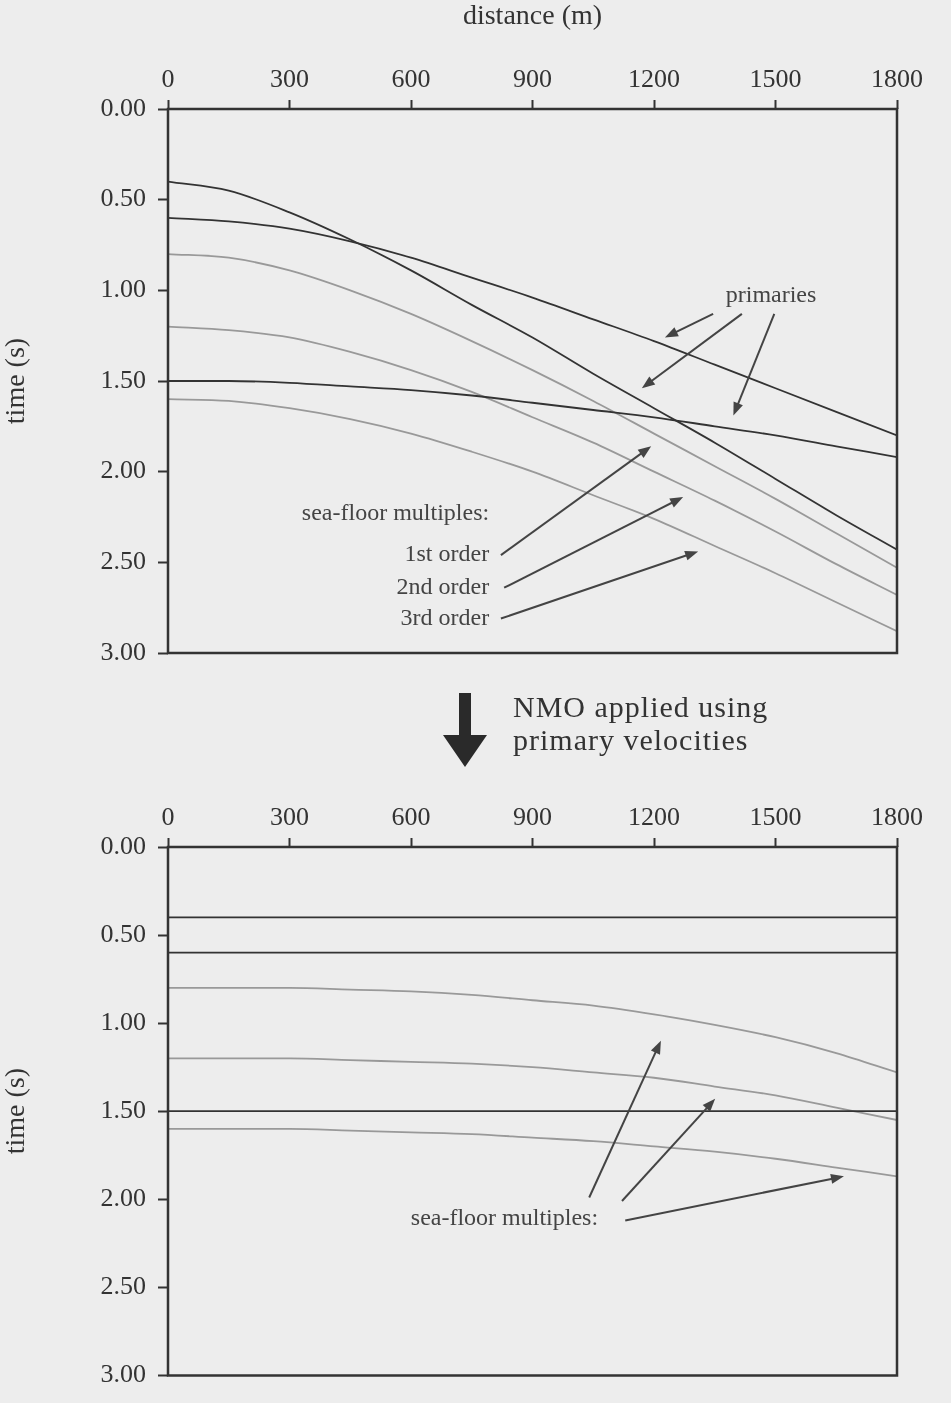 The height and width of the screenshot is (1403, 951). Describe the element at coordinates (447, 553) in the screenshot. I see `annotation: 1st order` at that location.